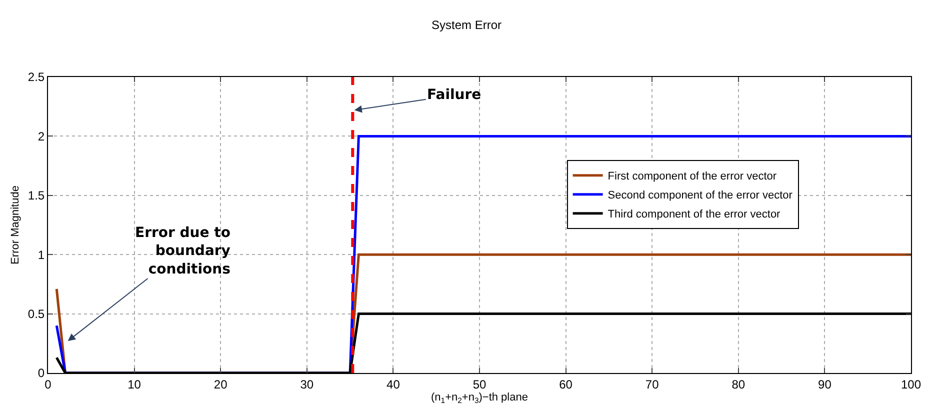  Describe the element at coordinates (36, 195) in the screenshot. I see `y-tick-label: 1.5` at that location.